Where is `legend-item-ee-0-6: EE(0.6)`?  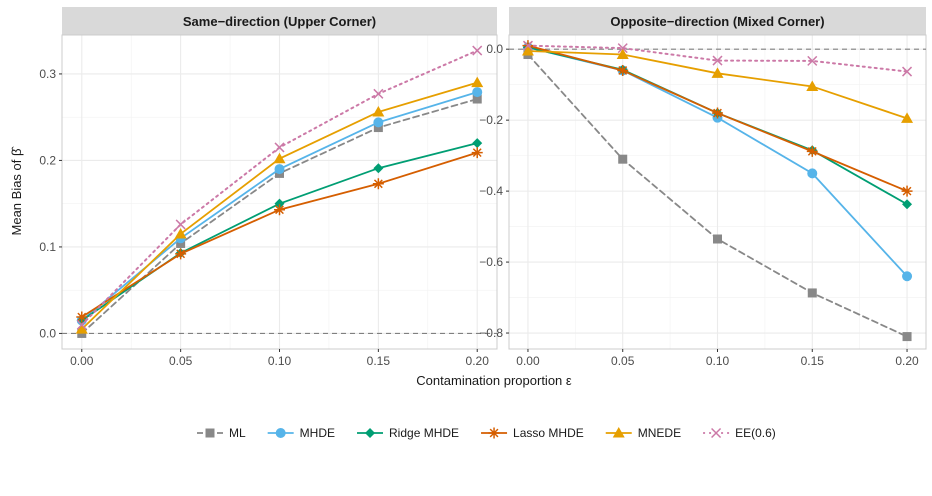
legend-item-ee-0-6: EE(0.6) is located at coordinates (739, 433).